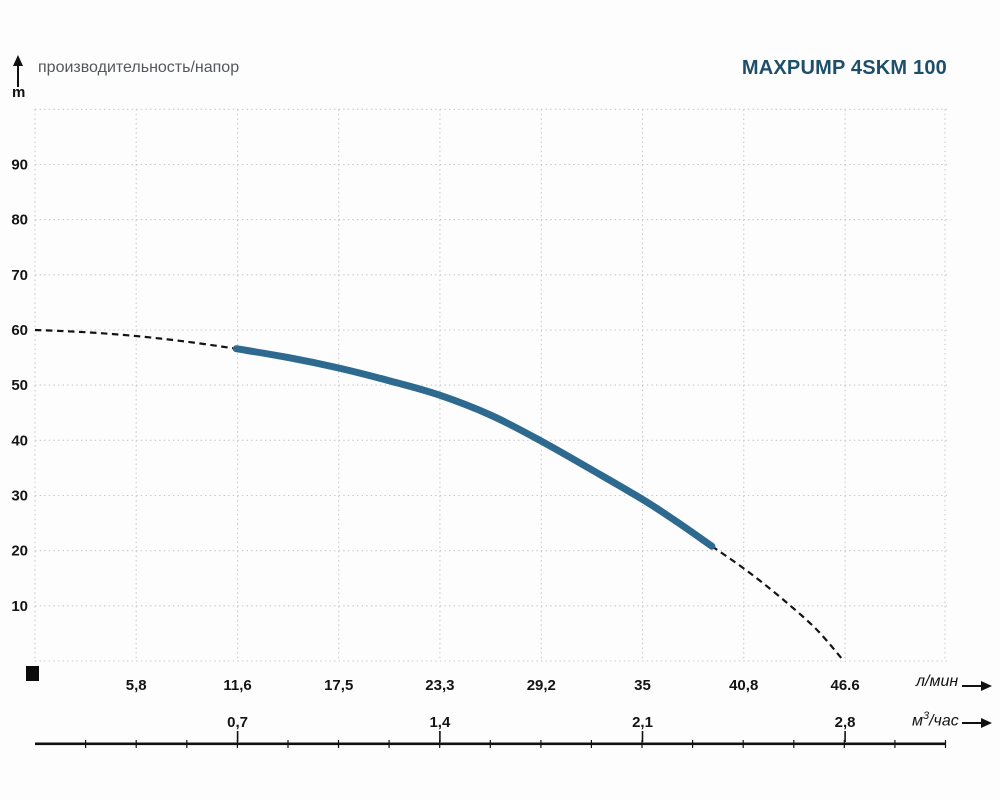  What do you see at coordinates (19, 330) in the screenshot?
I see `y-tick-label: 60` at bounding box center [19, 330].